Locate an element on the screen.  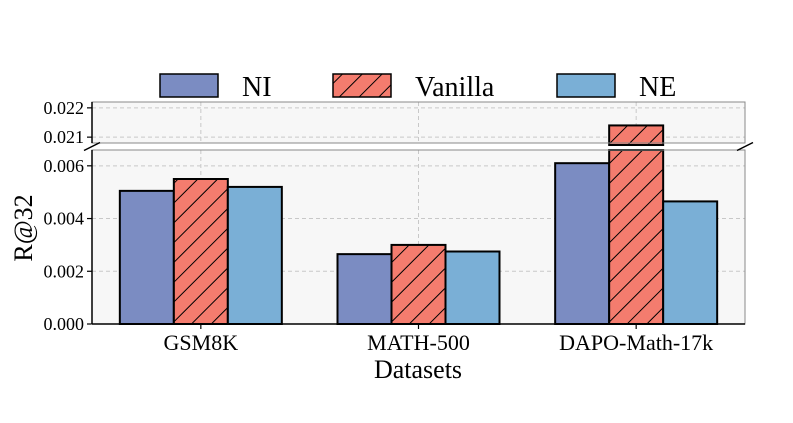
y-tick-label: 0.000 is located at coordinates (64, 324).